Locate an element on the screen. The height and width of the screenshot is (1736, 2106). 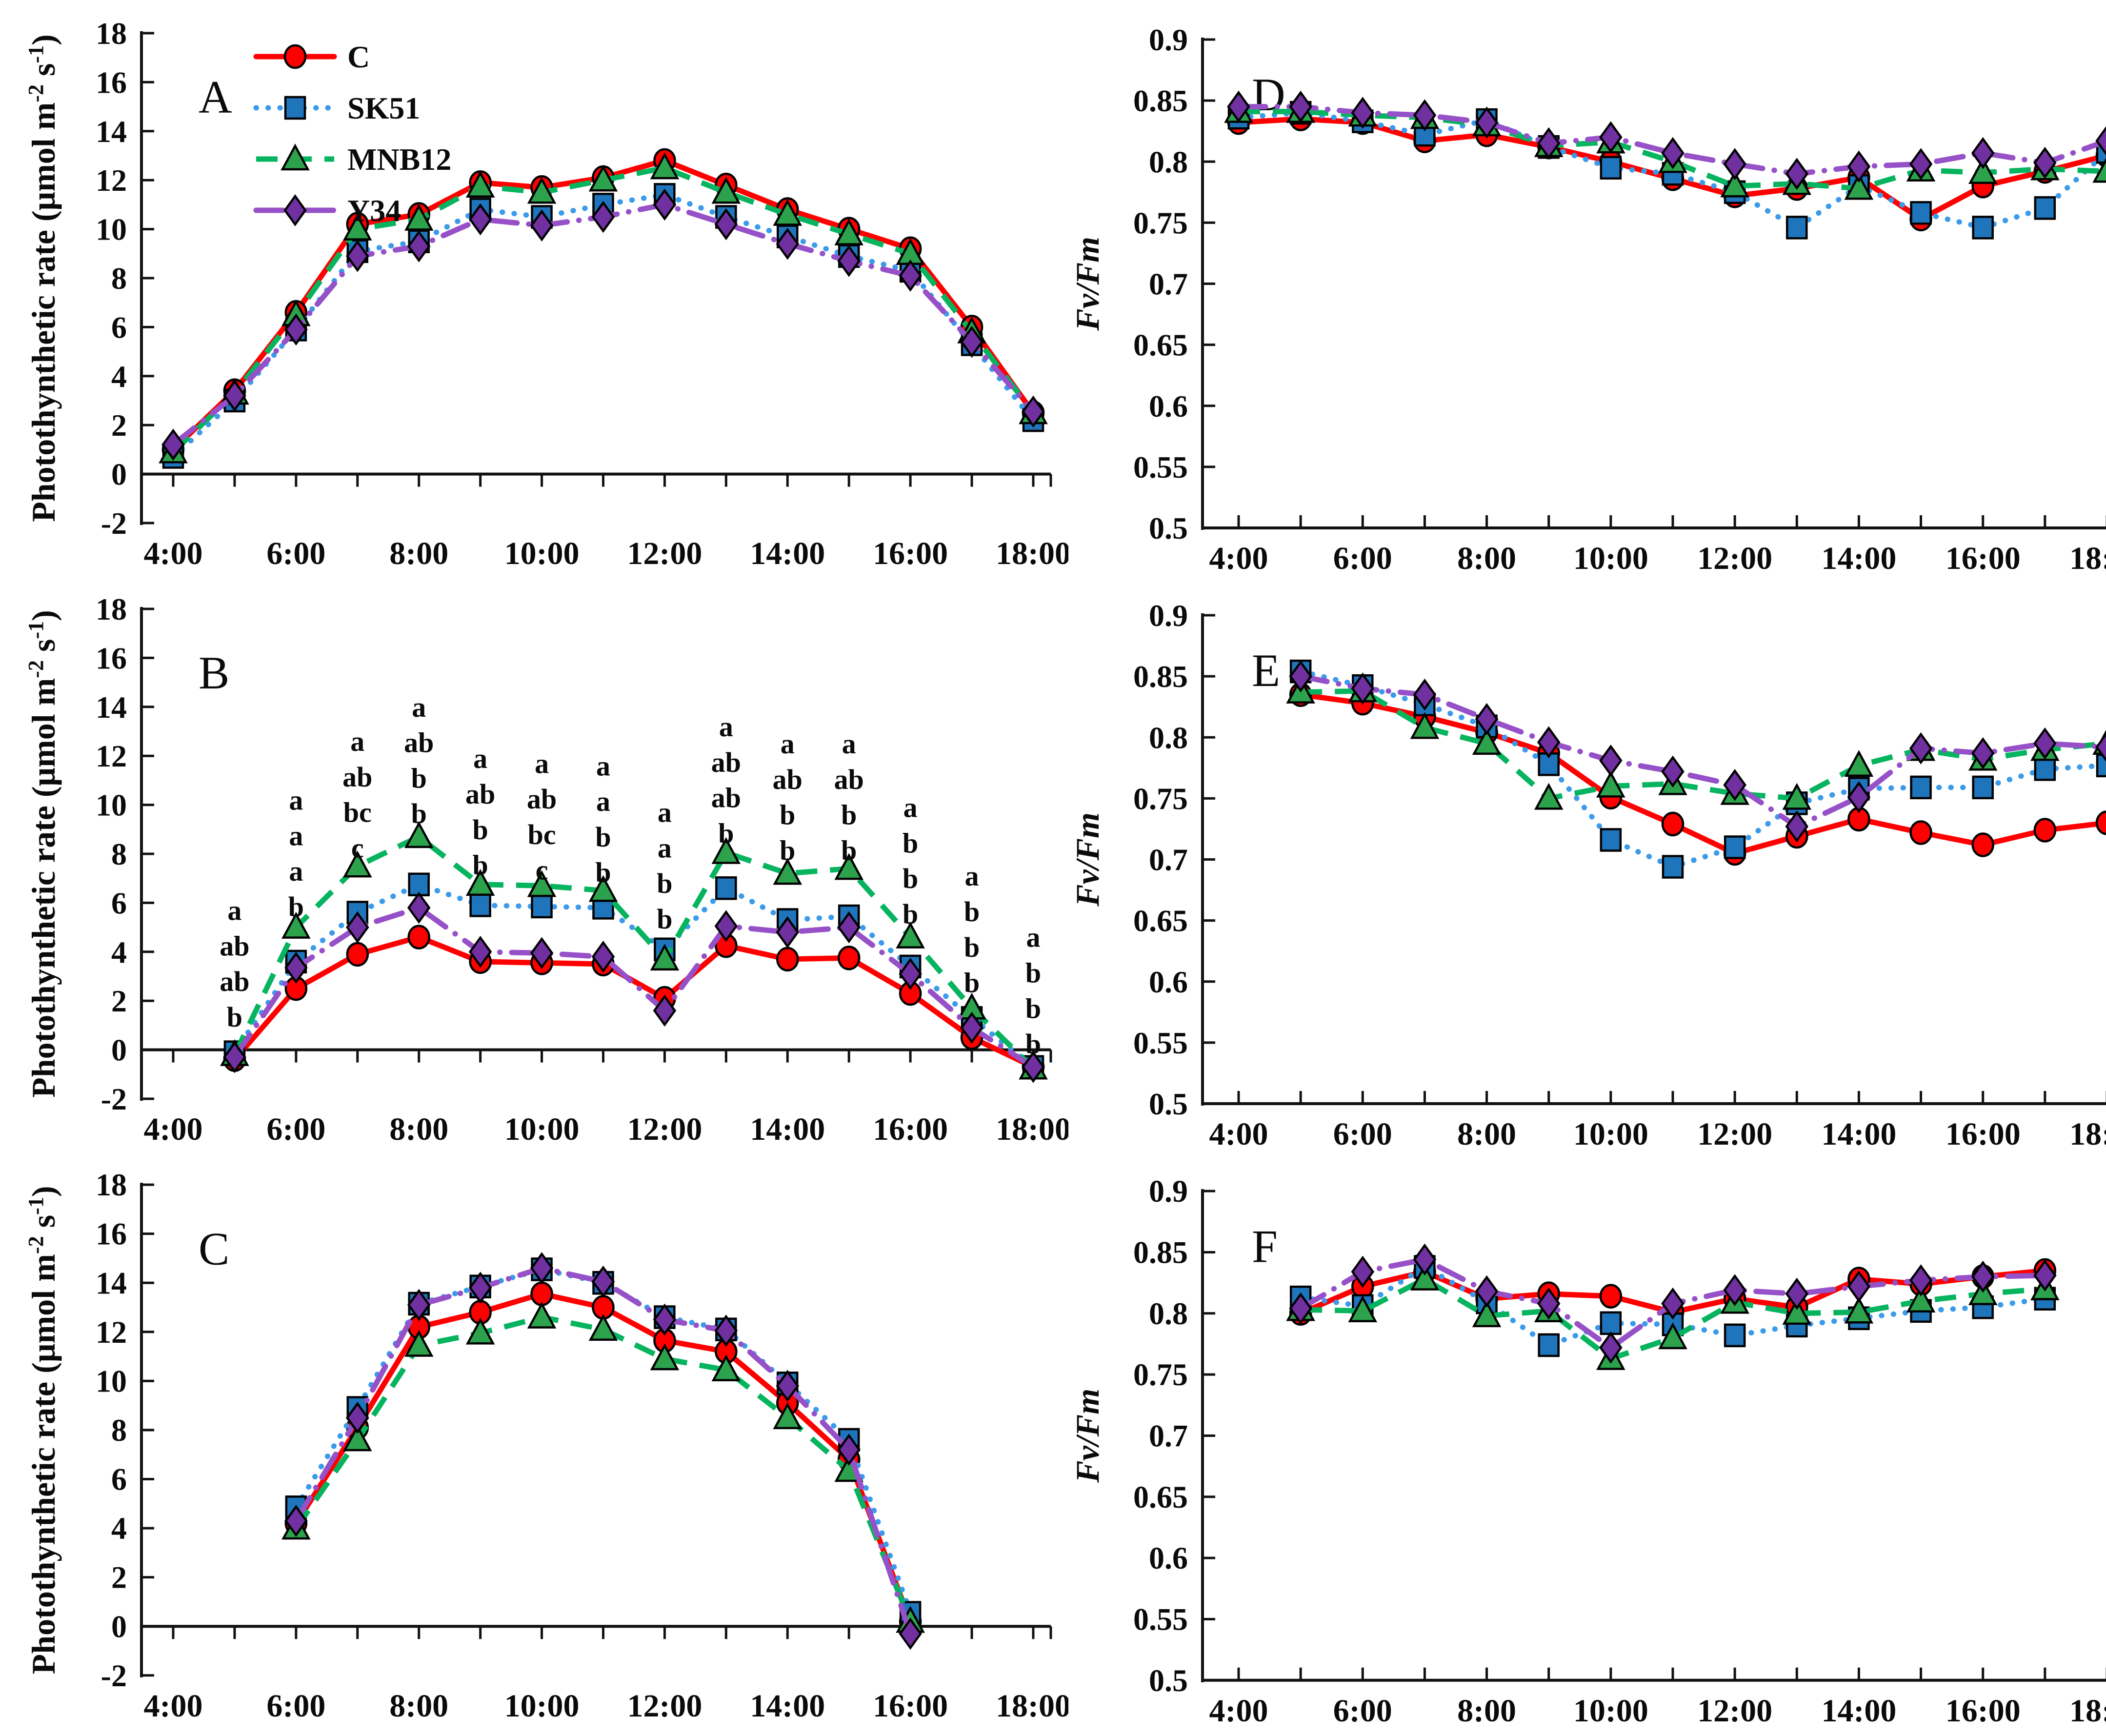
y-tick-label: 18 is located at coordinates (112, 33).